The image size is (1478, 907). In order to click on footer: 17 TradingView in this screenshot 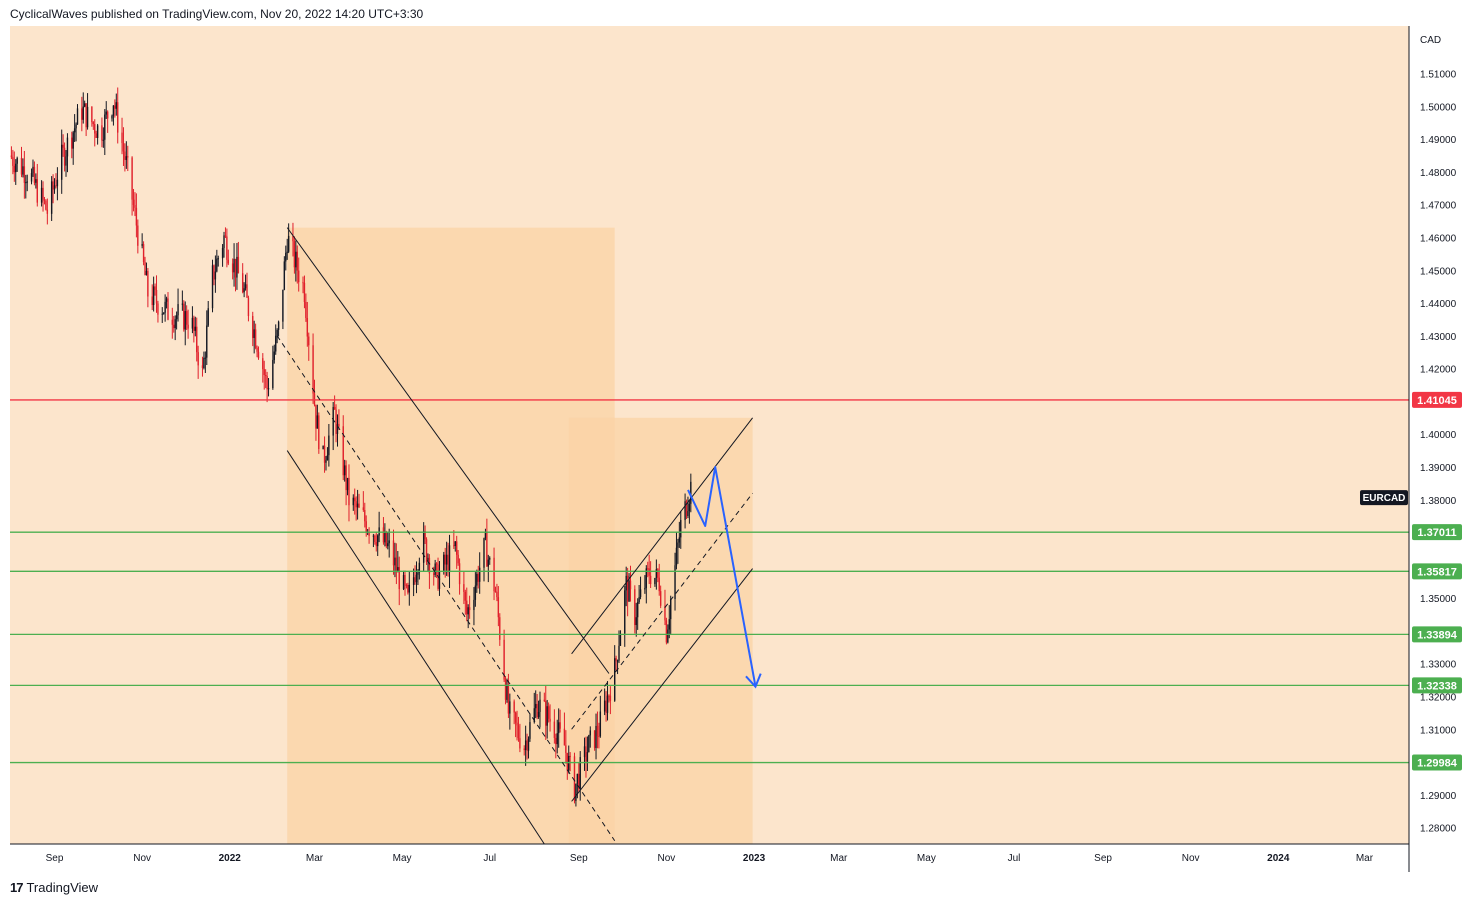, I will do `click(54, 887)`.